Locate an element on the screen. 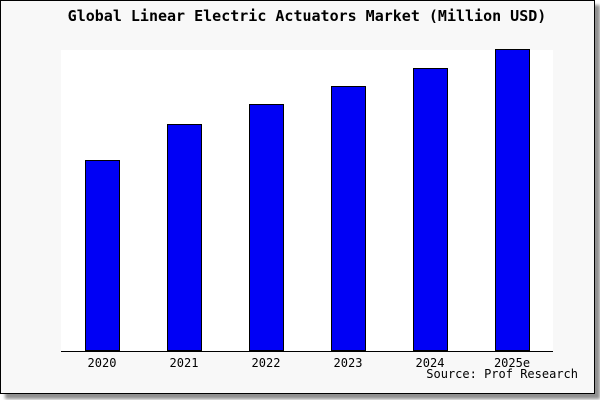  x-axis-labels: 2020 2021 2022 2023 2024 2025e is located at coordinates (307, 363).